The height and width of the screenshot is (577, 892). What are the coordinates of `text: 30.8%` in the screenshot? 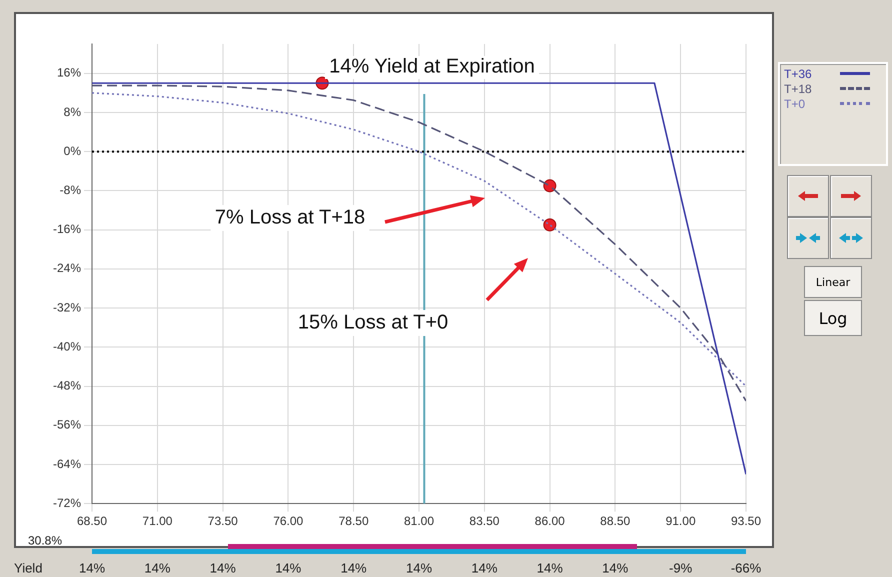 It's located at (45, 540).